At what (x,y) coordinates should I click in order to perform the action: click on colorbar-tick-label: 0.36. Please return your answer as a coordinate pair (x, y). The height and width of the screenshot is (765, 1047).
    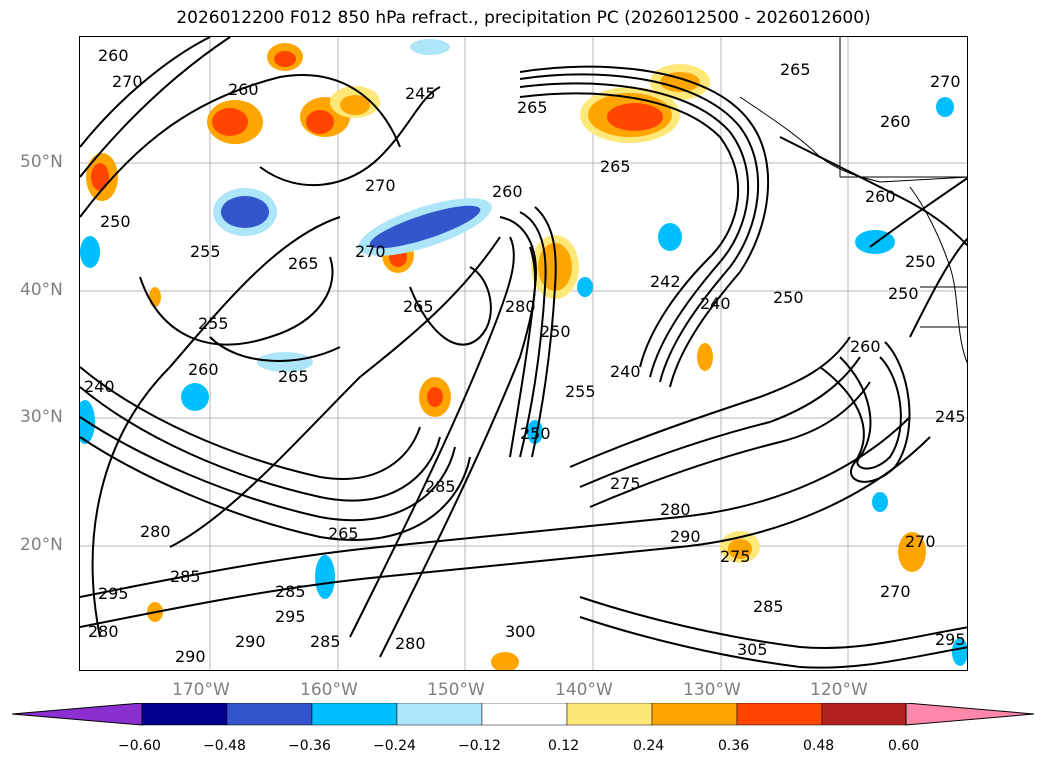
    Looking at the image, I should click on (734, 746).